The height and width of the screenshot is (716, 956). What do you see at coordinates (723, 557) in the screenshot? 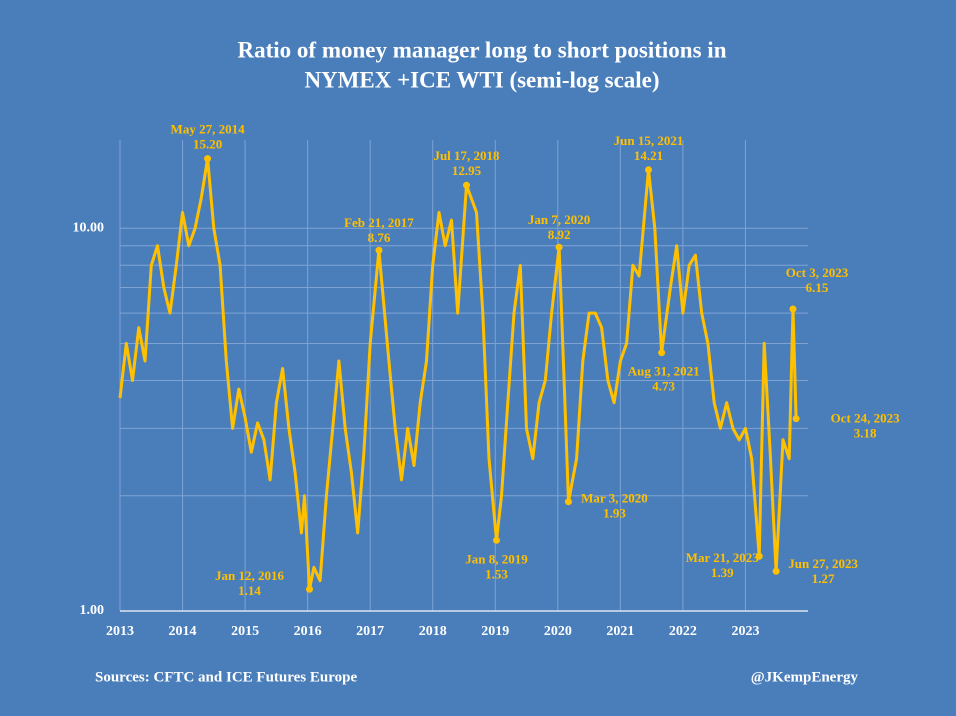
I see `annotation-date: Mar 21, 2023` at bounding box center [723, 557].